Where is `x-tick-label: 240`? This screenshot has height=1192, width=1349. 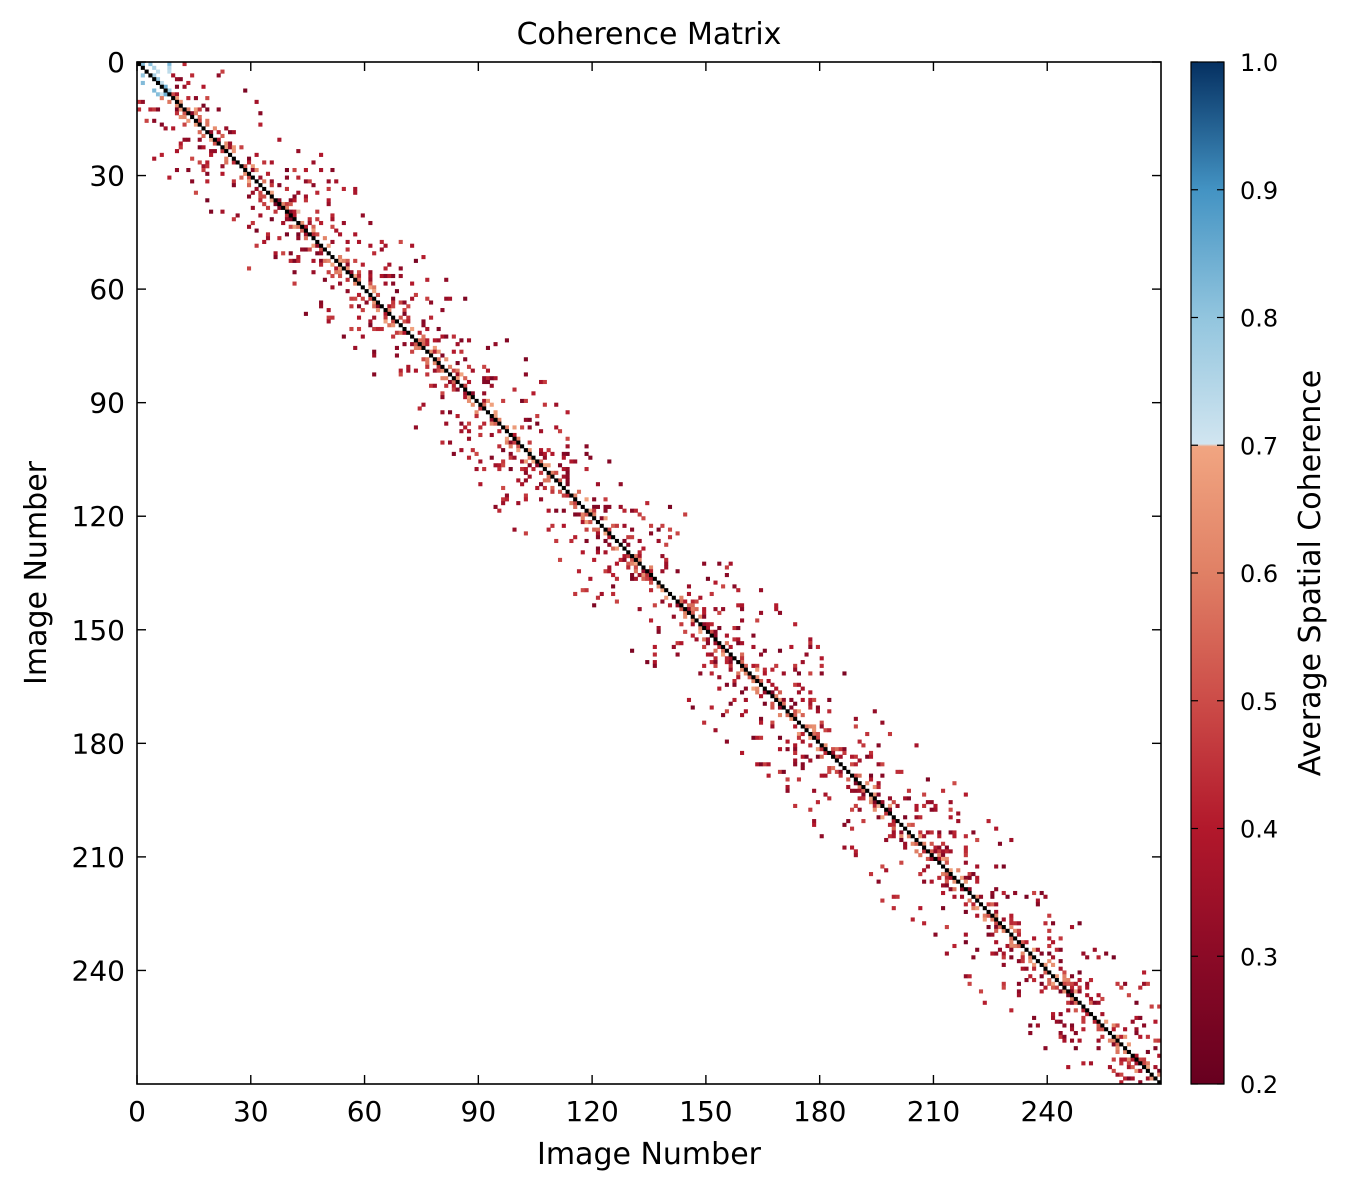
x-tick-label: 240 is located at coordinates (1046, 1111).